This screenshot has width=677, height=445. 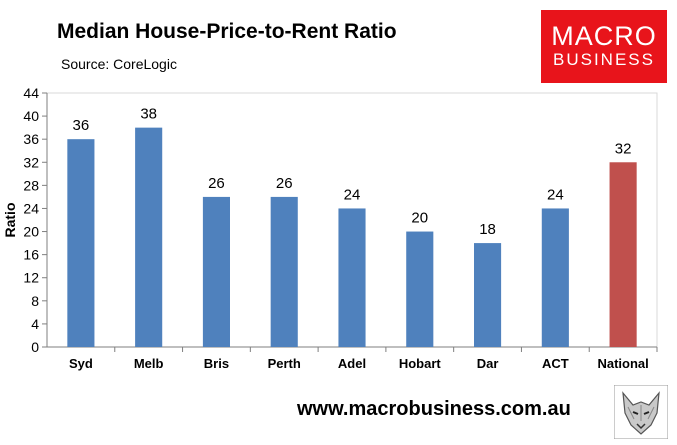 What do you see at coordinates (284, 363) in the screenshot?
I see `x-tick-label: Perth` at bounding box center [284, 363].